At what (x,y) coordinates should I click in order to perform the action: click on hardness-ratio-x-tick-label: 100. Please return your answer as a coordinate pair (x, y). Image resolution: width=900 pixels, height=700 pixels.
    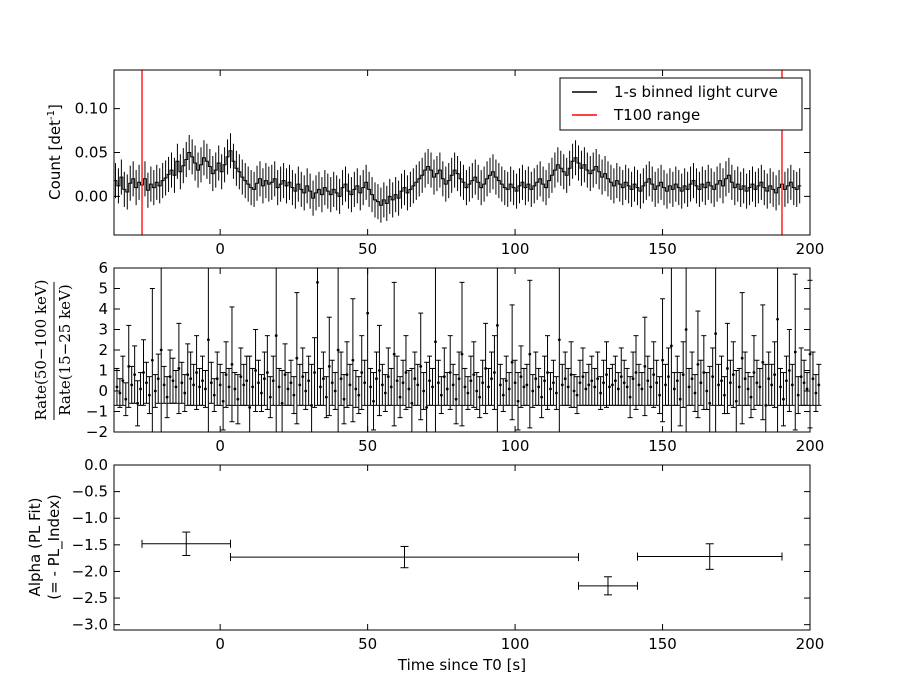
    Looking at the image, I should click on (515, 446).